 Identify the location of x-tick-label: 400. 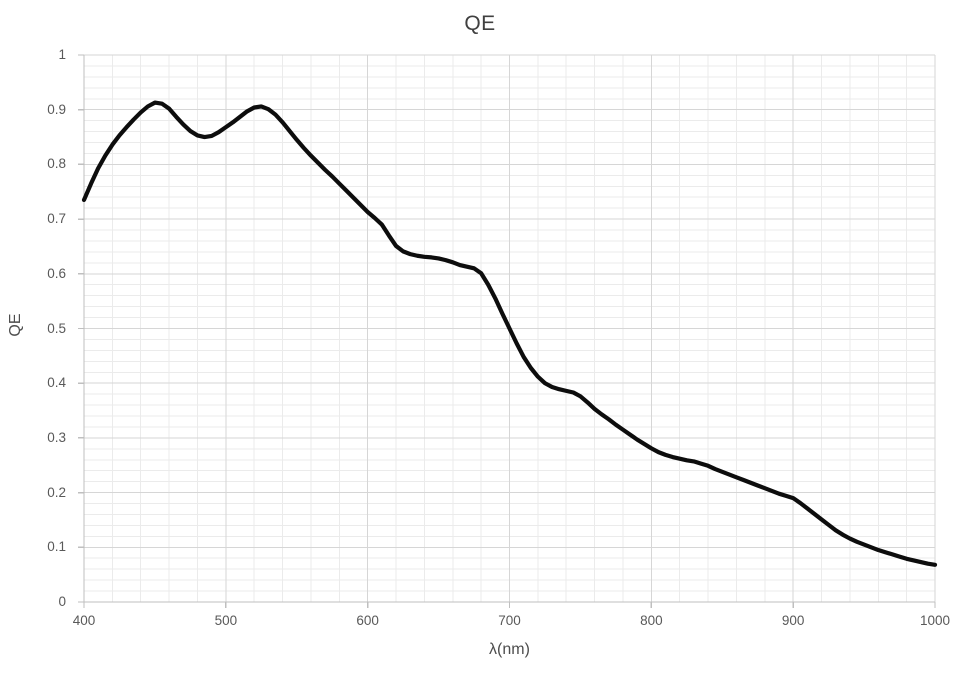
(84, 620).